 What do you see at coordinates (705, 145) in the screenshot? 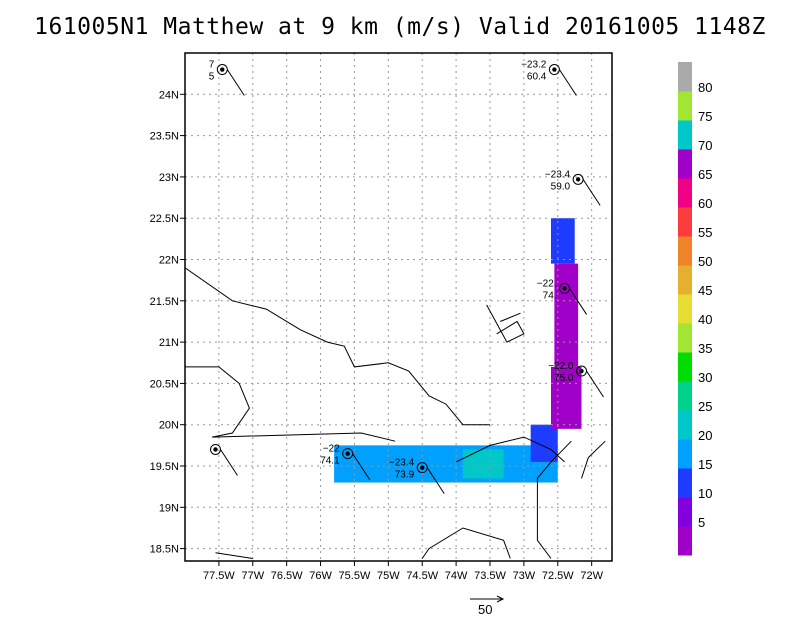
I see `colorbar-label: 70` at bounding box center [705, 145].